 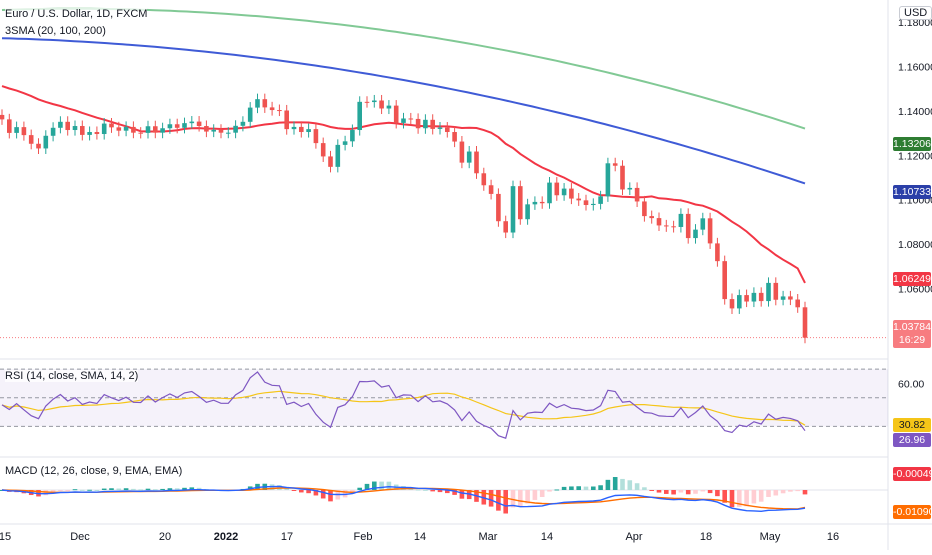 What do you see at coordinates (403, 499) in the screenshot?
I see `macd-line` at bounding box center [403, 499].